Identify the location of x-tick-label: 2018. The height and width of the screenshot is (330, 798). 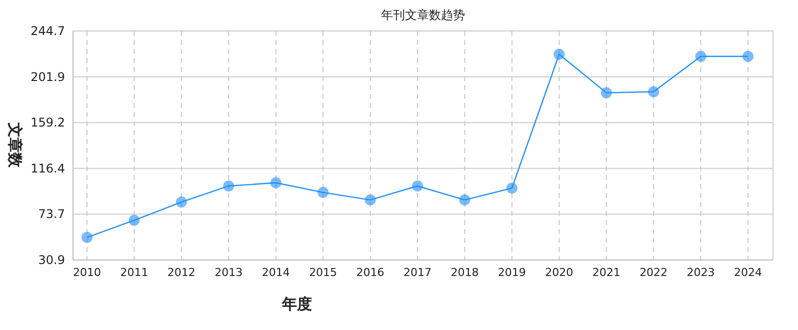
(464, 272).